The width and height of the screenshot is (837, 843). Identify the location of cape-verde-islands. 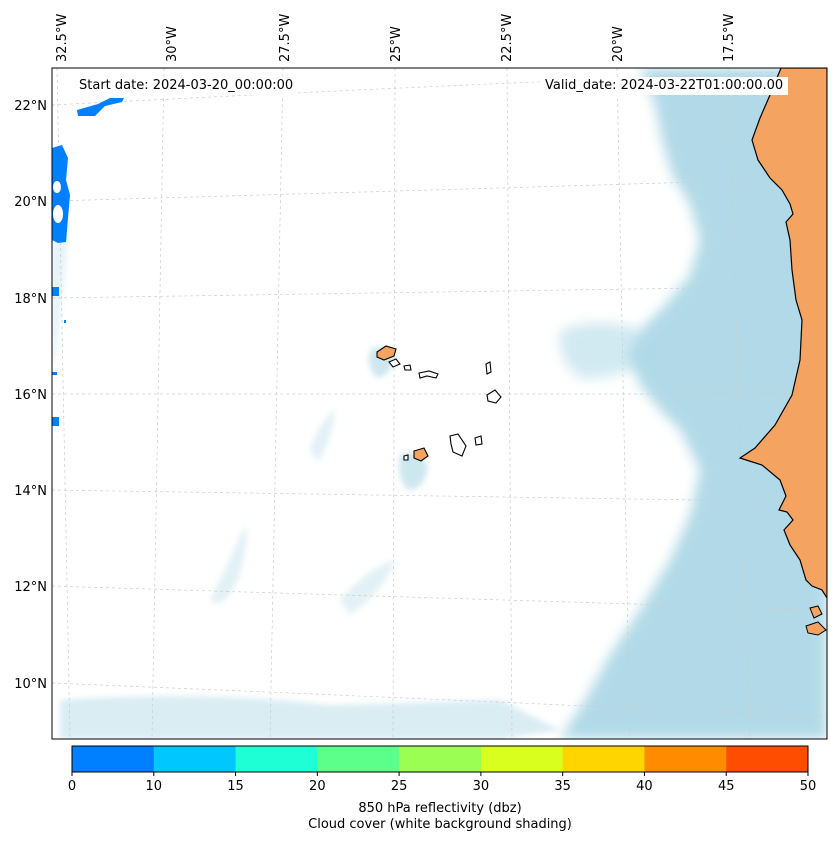
(439, 403).